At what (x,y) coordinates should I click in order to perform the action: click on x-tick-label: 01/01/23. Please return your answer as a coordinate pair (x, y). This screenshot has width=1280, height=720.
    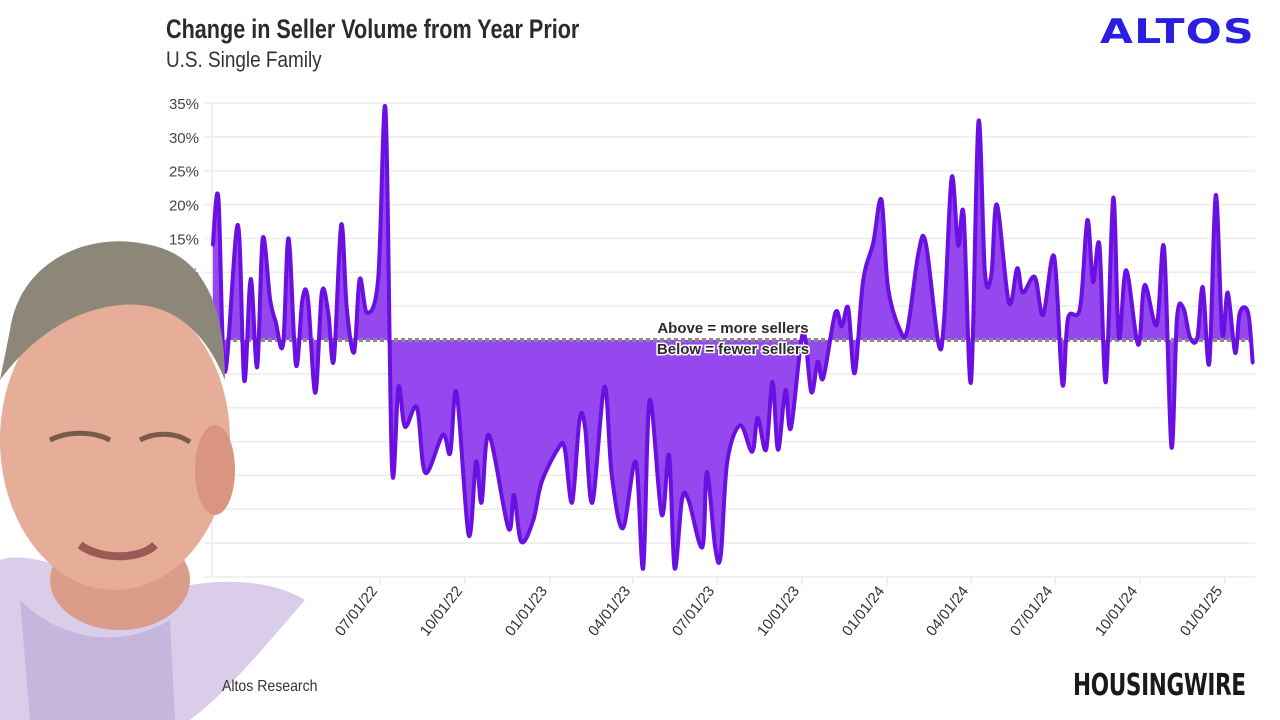
    Looking at the image, I should click on (526, 611).